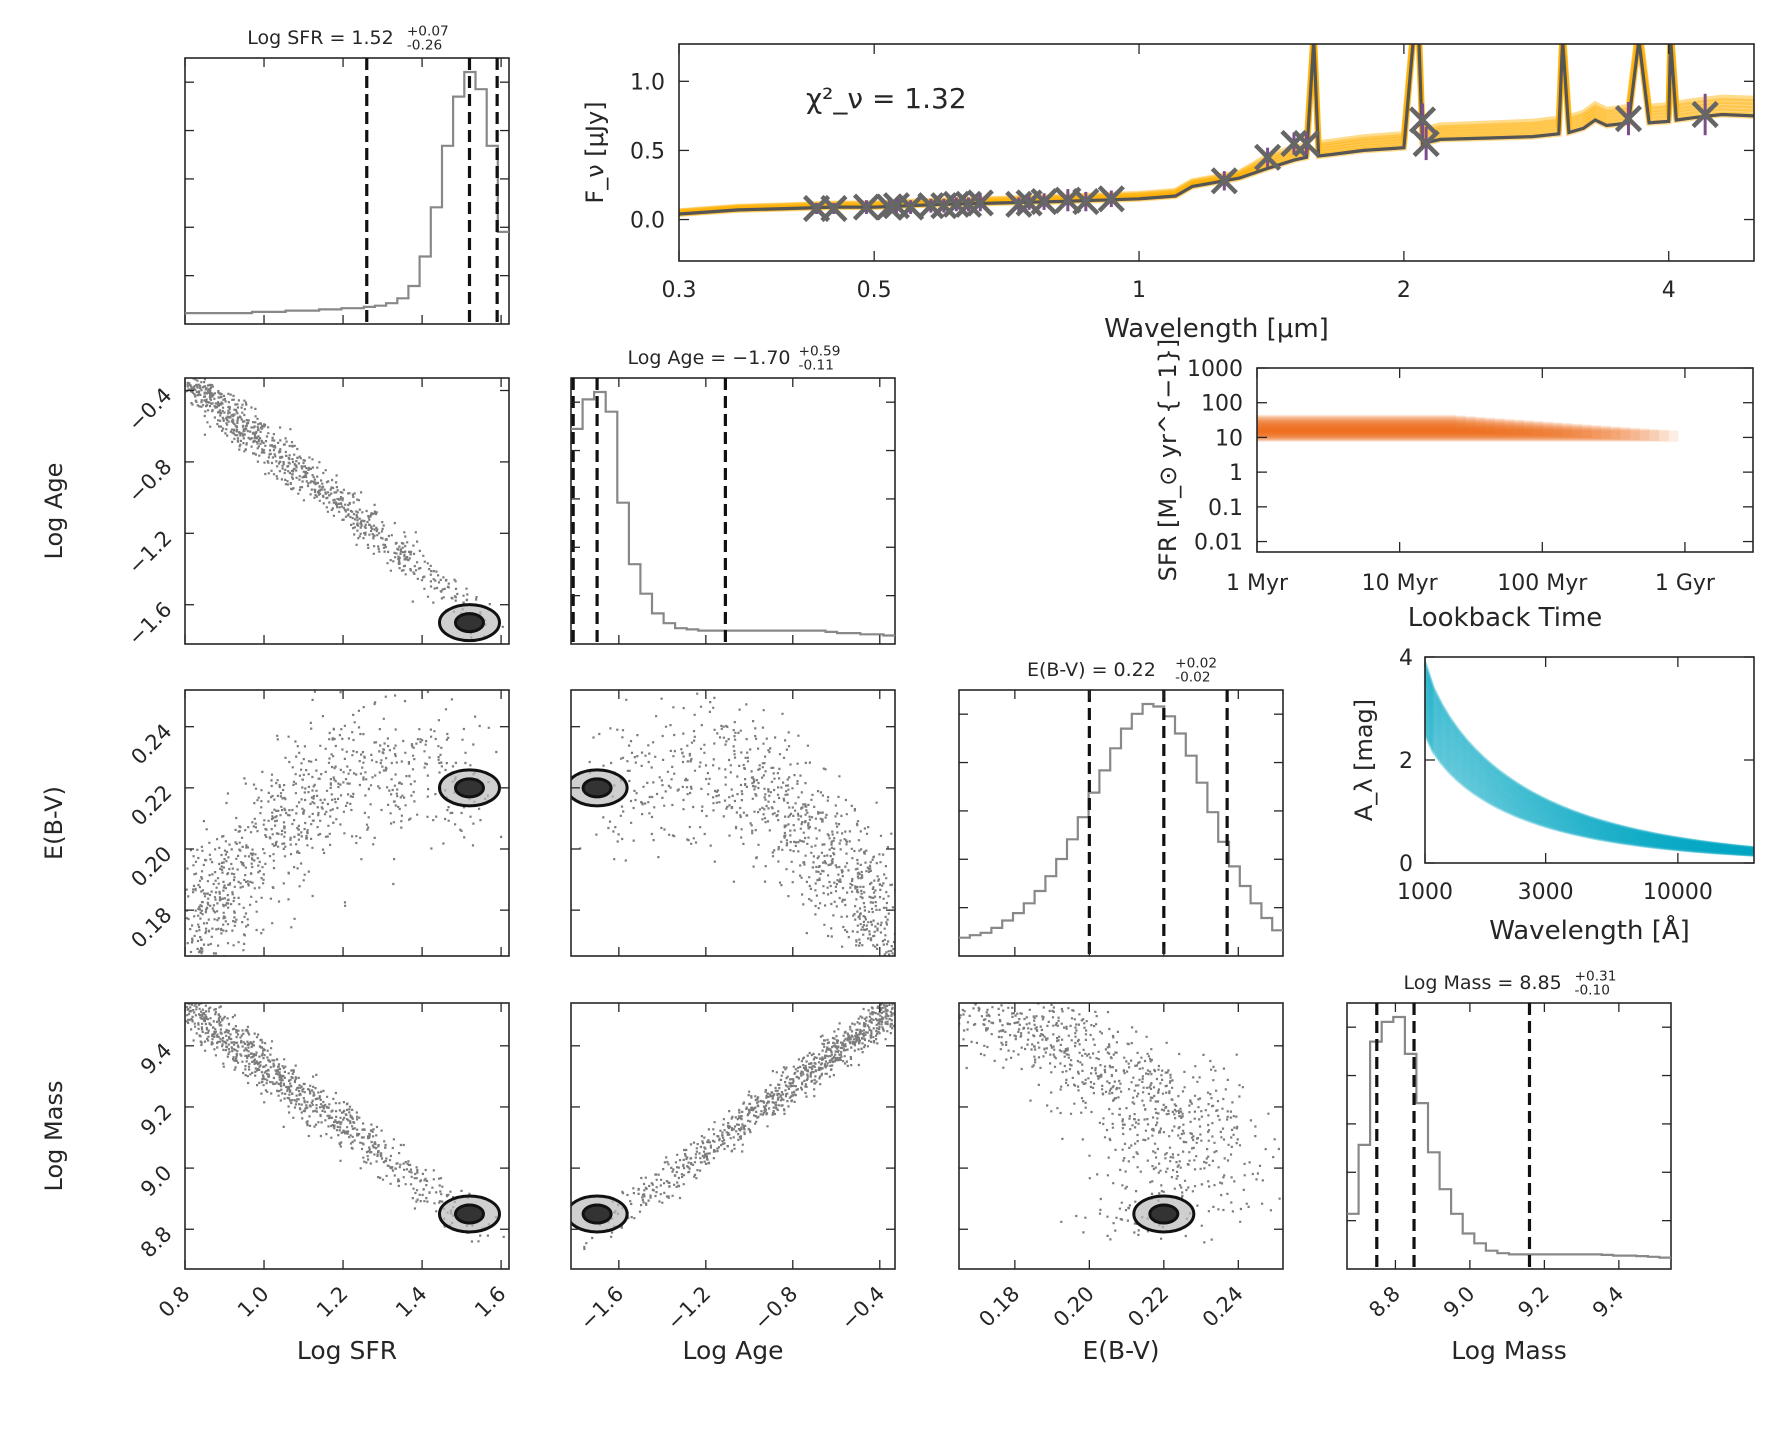  I want to click on hist-title-ebv-sub: -0.02, so click(1192, 678).